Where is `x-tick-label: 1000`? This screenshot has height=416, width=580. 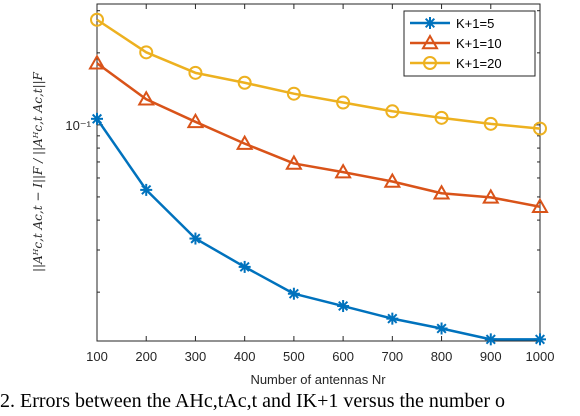 x-tick-label: 1000 is located at coordinates (540, 356).